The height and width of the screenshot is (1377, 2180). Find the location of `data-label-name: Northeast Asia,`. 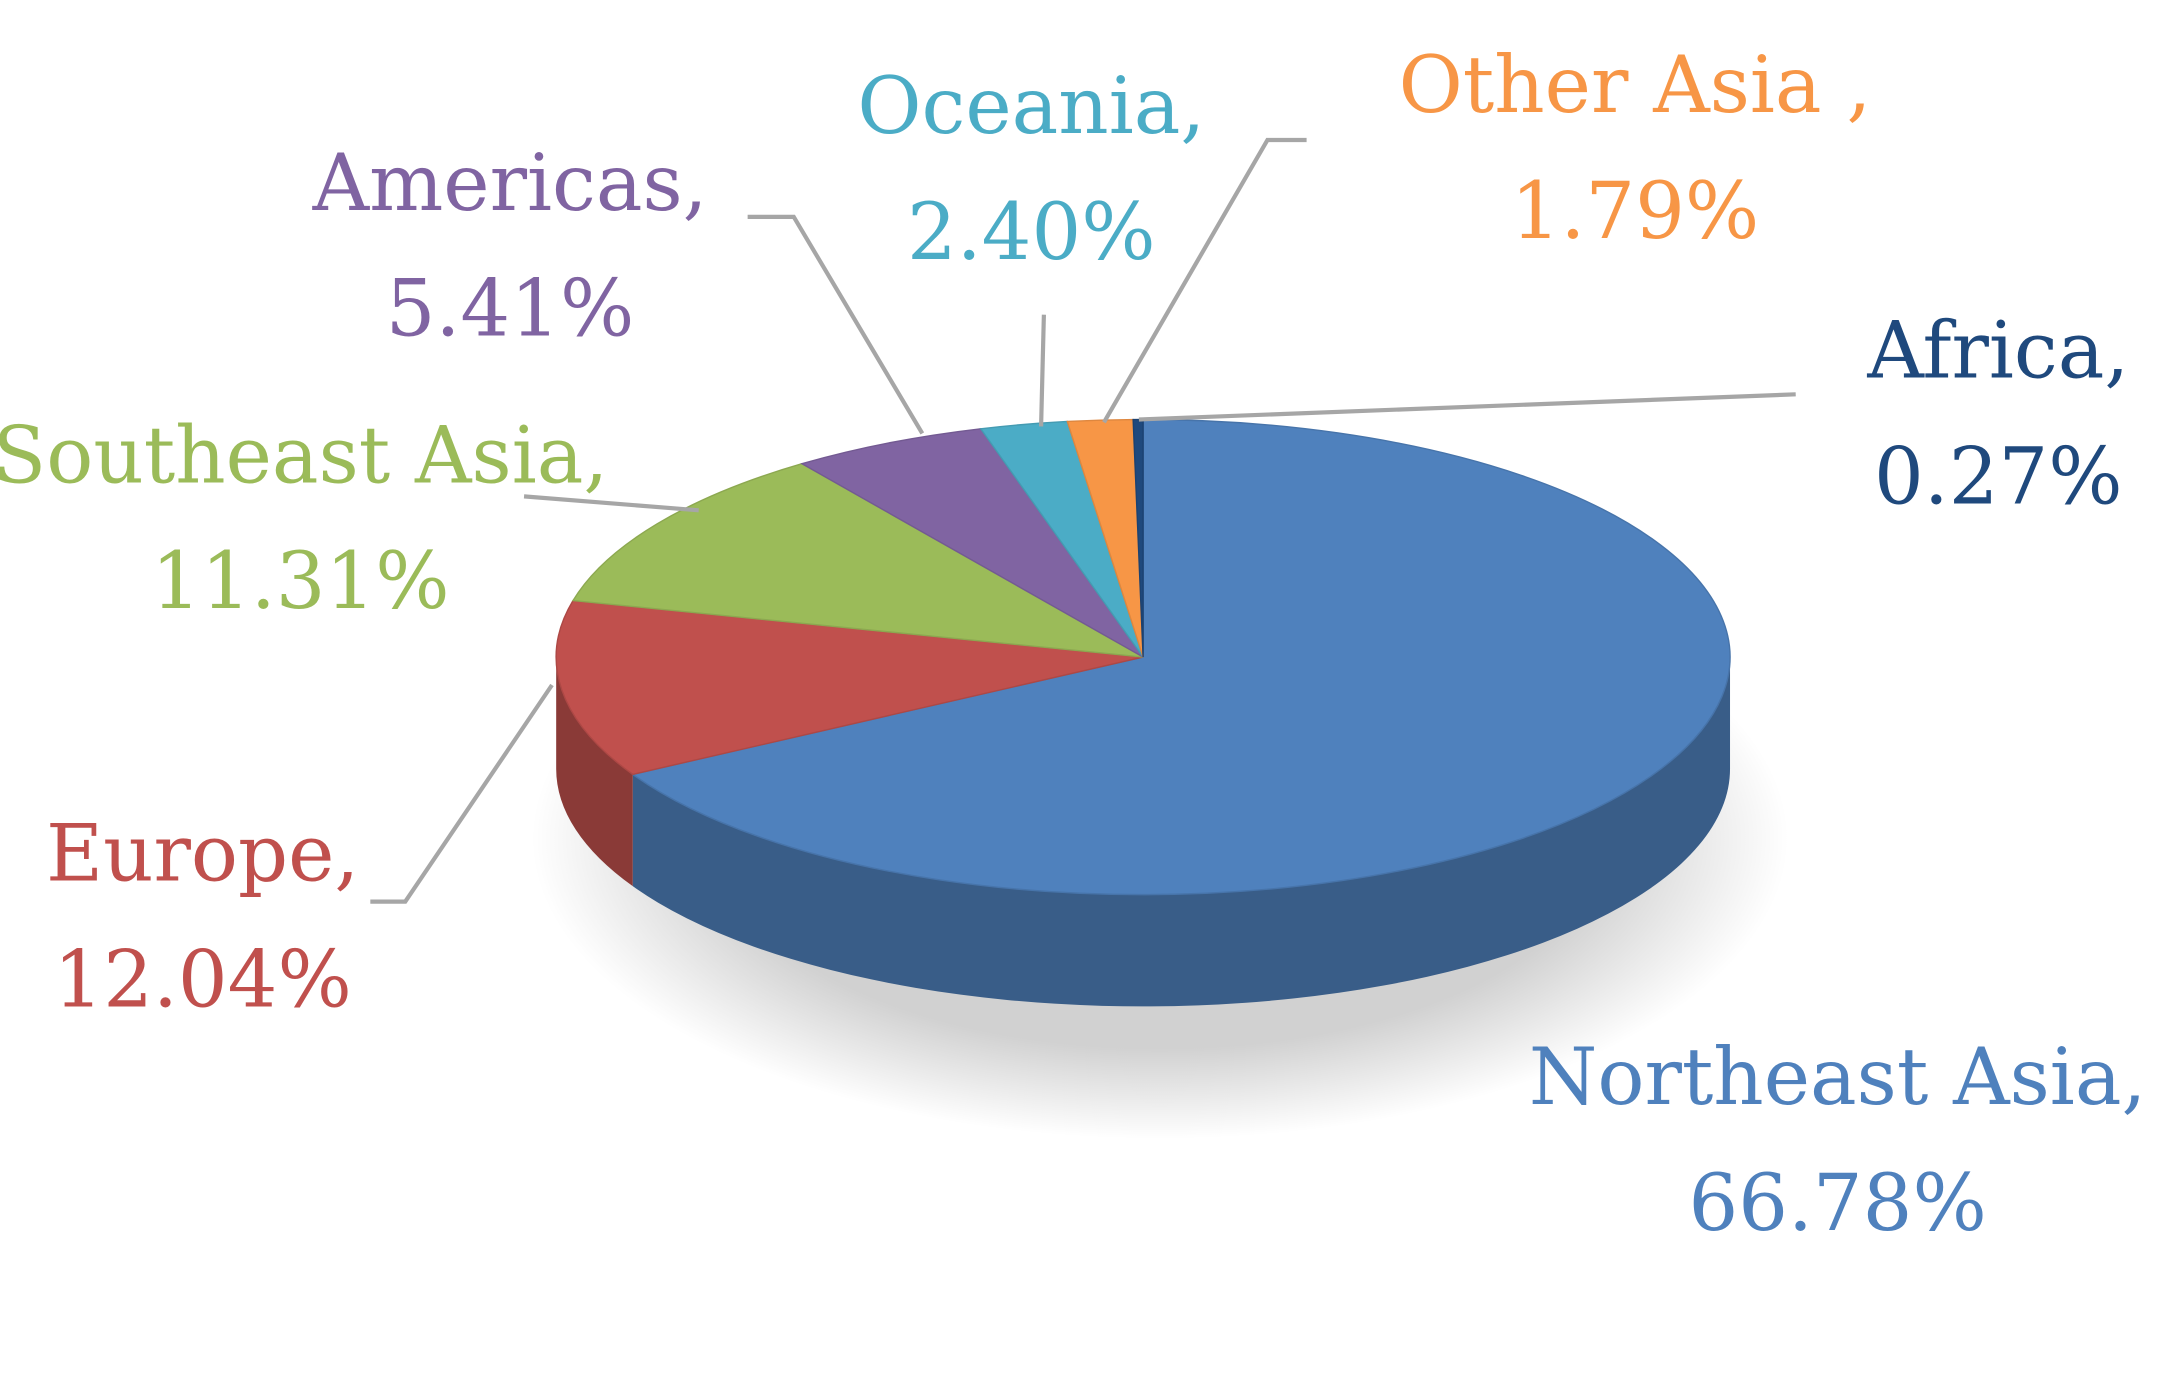

data-label-name: Northeast Asia, is located at coordinates (1837, 1077).